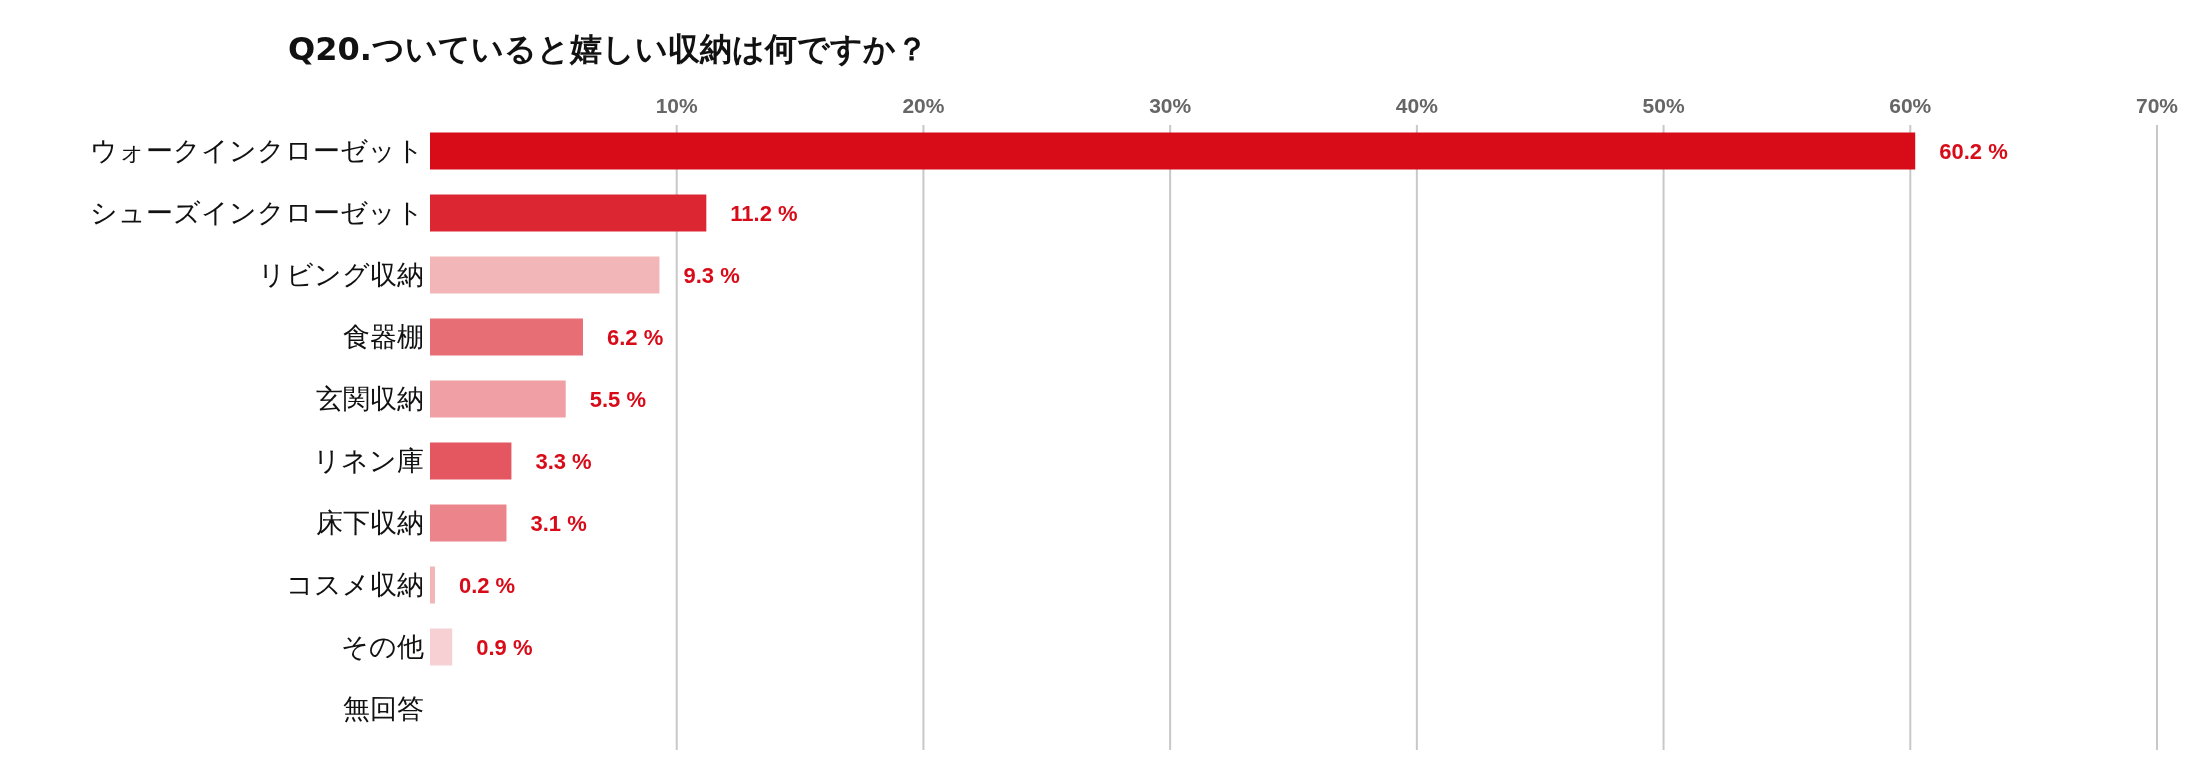 This screenshot has height=775, width=2189. I want to click on y-tick-label: その他, so click(382, 647).